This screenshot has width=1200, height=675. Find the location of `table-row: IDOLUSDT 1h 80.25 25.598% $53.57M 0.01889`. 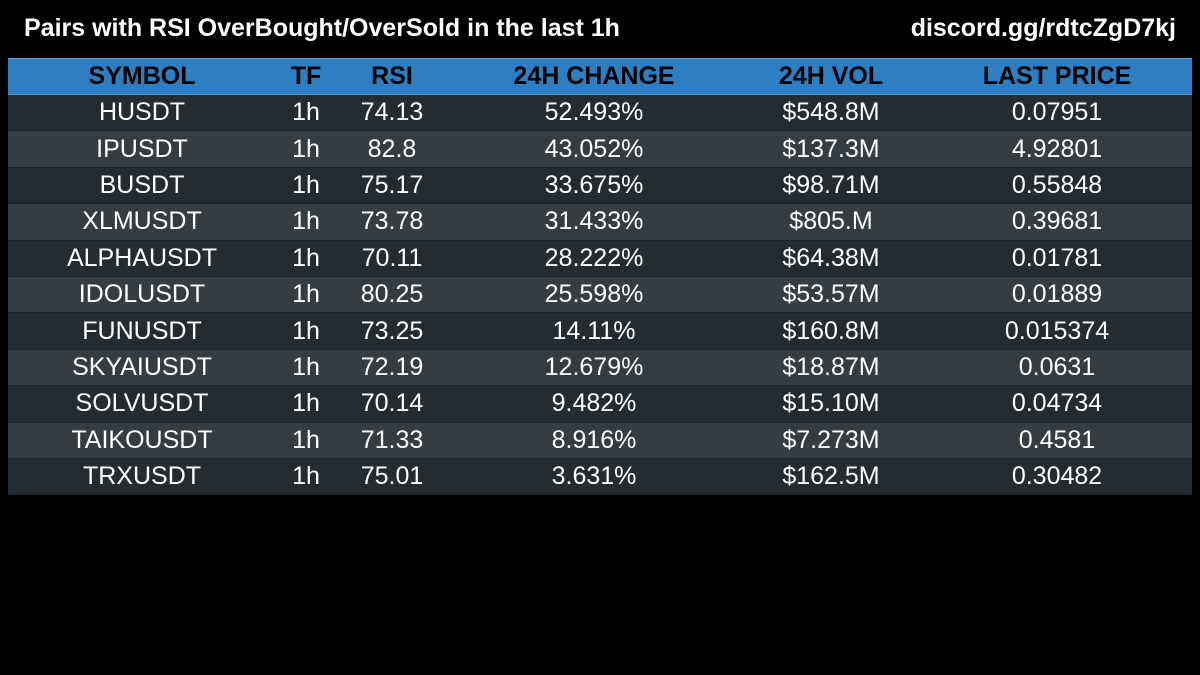

table-row: IDOLUSDT 1h 80.25 25.598% $53.57M 0.01889 is located at coordinates (600, 295).